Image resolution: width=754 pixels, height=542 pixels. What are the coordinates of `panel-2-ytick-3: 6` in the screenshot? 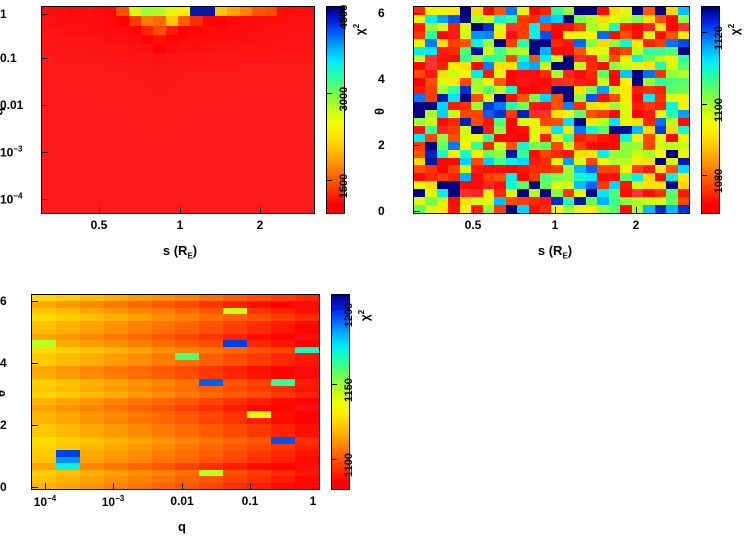 It's located at (381, 13).